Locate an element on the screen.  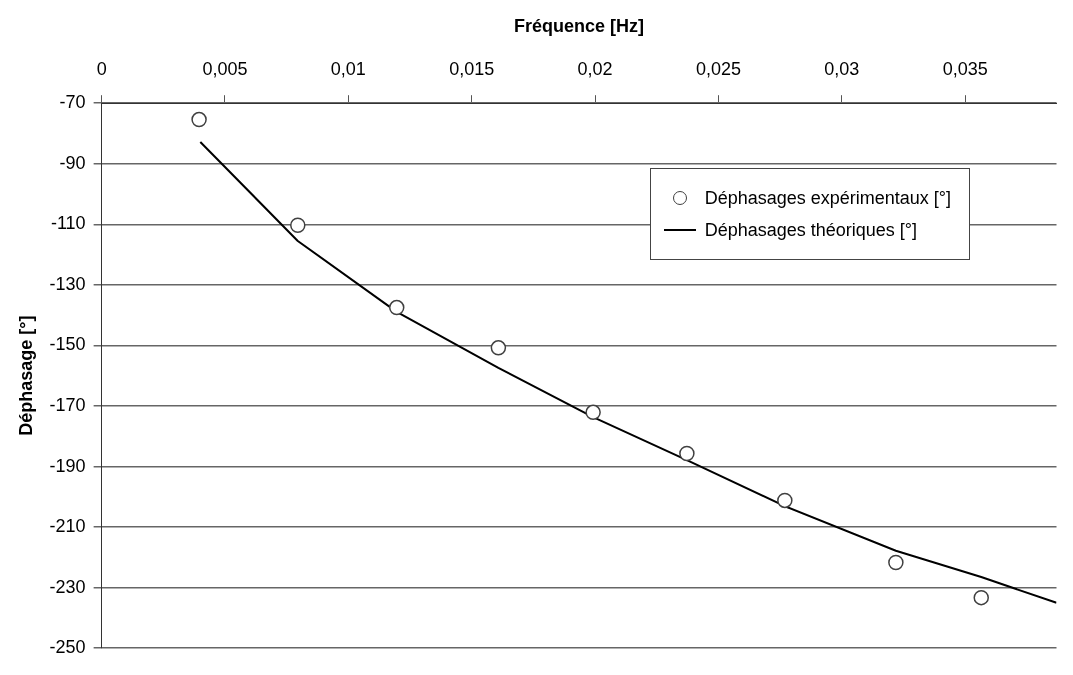
legend-label: Déphasages expérimentaux [°] is located at coordinates (827, 198).